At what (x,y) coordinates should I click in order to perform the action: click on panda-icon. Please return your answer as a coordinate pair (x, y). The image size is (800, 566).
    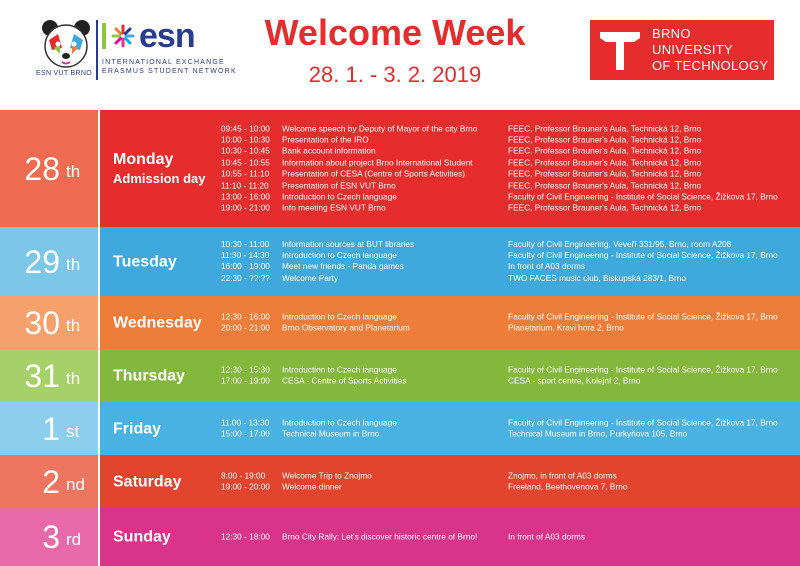
    Looking at the image, I should click on (66, 44).